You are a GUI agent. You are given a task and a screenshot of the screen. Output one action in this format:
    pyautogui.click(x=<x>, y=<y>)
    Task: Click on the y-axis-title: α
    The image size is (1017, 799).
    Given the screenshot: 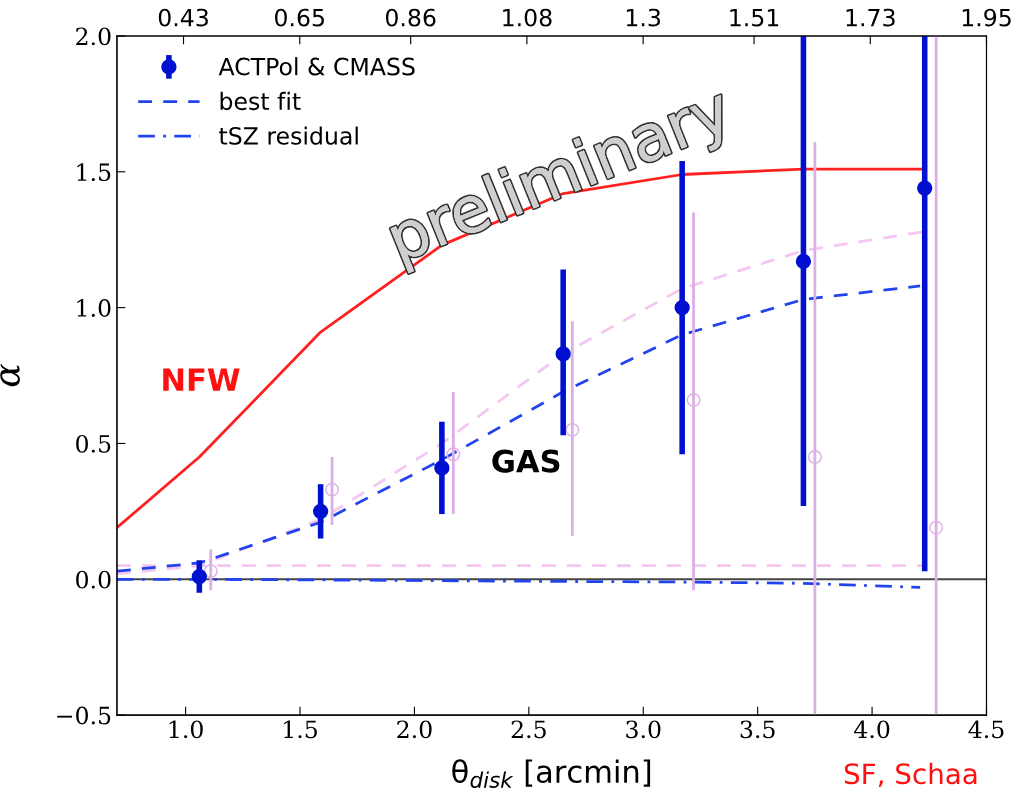 What is the action you would take?
    pyautogui.click(x=10, y=375)
    